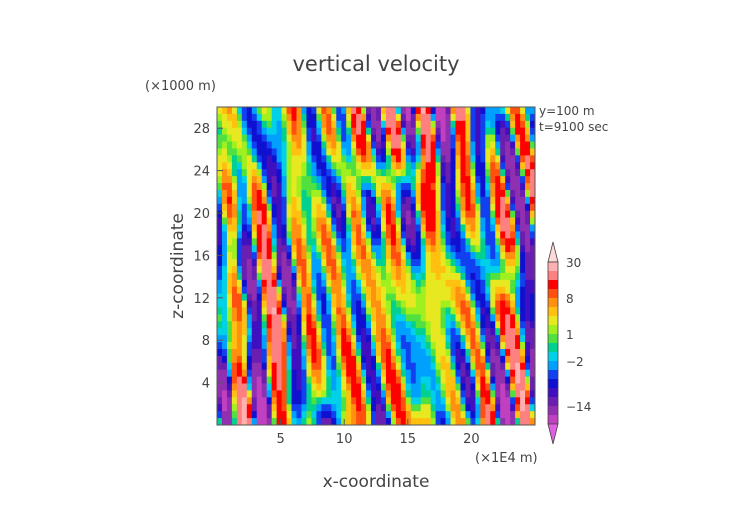  What do you see at coordinates (376, 482) in the screenshot?
I see `x-axis-label: x-coordinate` at bounding box center [376, 482].